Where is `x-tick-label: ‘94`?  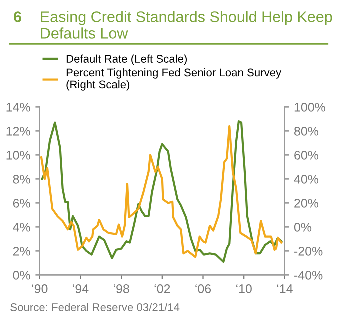
x-tick-label: ‘94 is located at coordinates (81, 289).